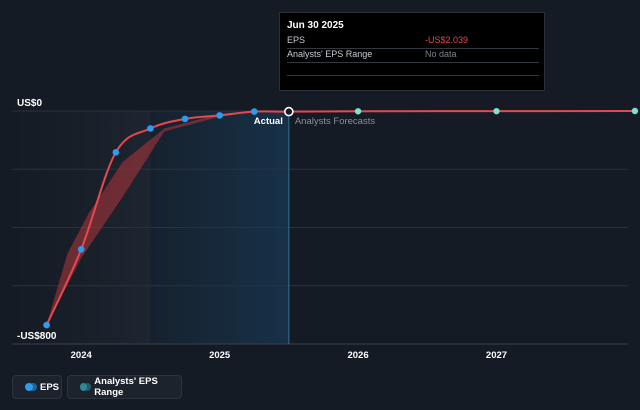  Describe the element at coordinates (441, 54) in the screenshot. I see `tooltip-range-value: No data` at that location.